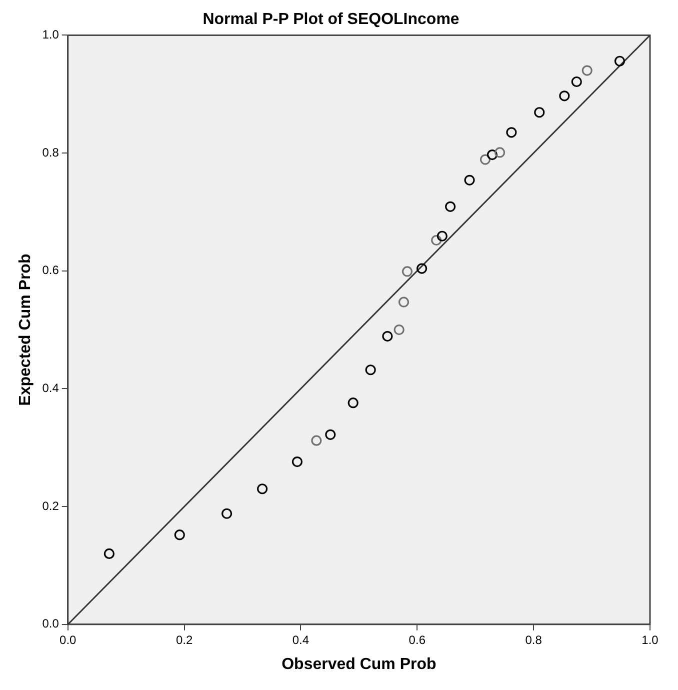 The image size is (678, 690). What do you see at coordinates (533, 639) in the screenshot?
I see `x-tick-label: 0.8` at bounding box center [533, 639].